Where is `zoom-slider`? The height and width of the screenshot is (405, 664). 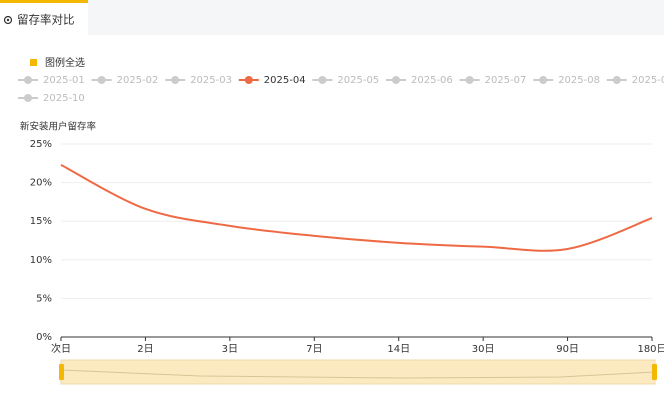
zoom-slider is located at coordinates (358, 372).